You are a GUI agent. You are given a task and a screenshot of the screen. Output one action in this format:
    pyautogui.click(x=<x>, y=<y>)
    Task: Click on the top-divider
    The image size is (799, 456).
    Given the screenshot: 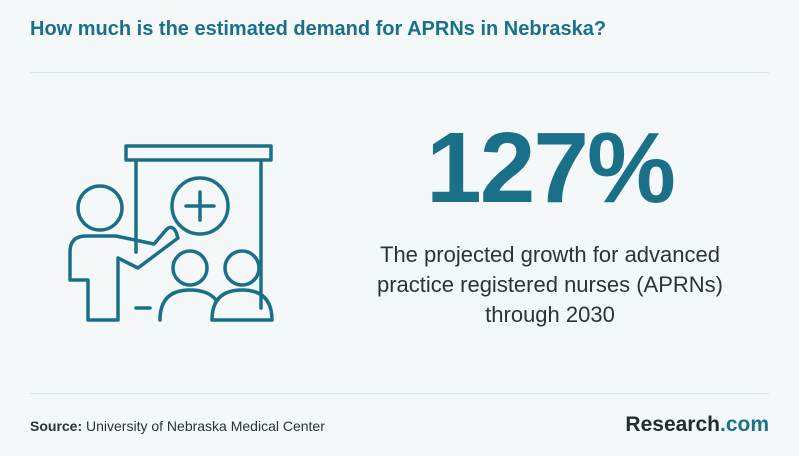 What is the action you would take?
    pyautogui.click(x=399, y=72)
    